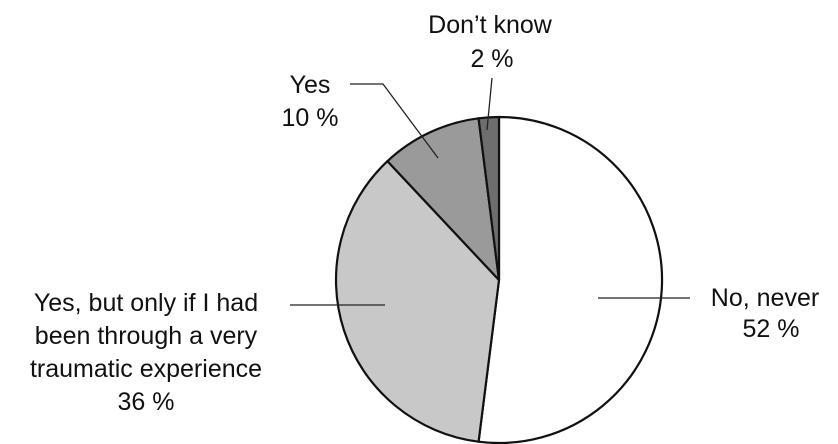 The height and width of the screenshot is (444, 838). I want to click on leader-line-dont-know, so click(489, 104).